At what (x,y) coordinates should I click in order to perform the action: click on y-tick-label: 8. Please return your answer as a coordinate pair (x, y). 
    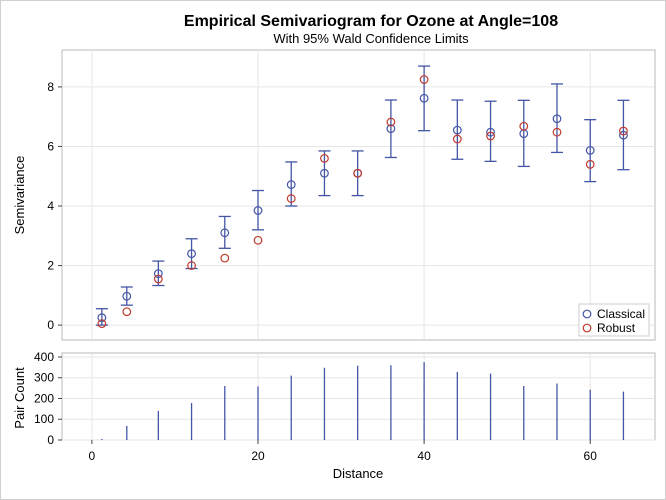
    Looking at the image, I should click on (50, 87).